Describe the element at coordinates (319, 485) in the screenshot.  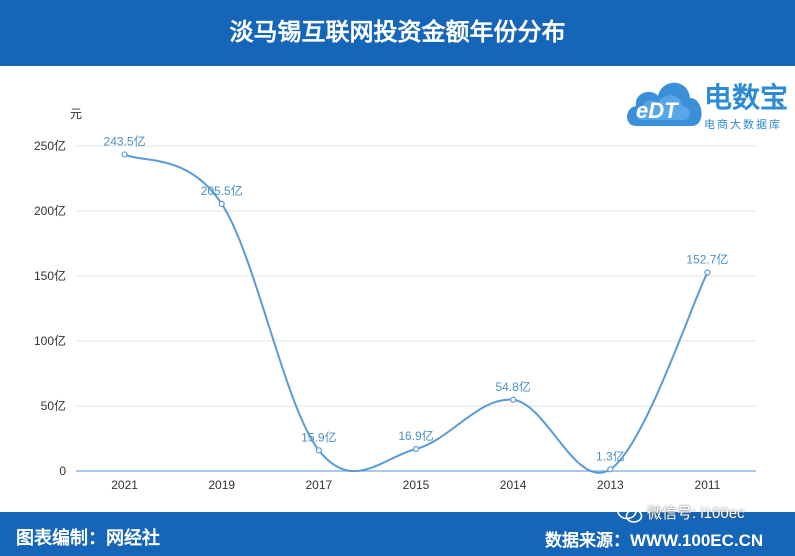
I see `x-tick-label: 2017` at that location.